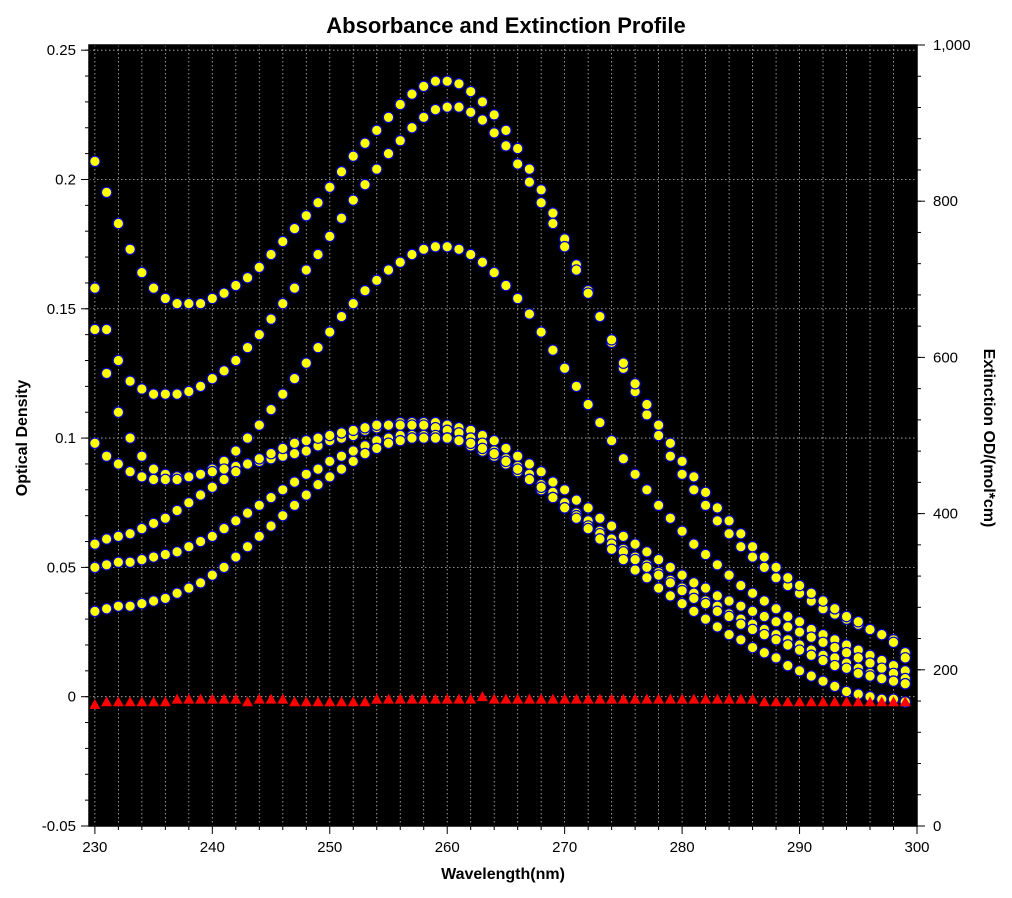  What do you see at coordinates (937, 826) in the screenshot?
I see `y2-tick-label: 0` at bounding box center [937, 826].